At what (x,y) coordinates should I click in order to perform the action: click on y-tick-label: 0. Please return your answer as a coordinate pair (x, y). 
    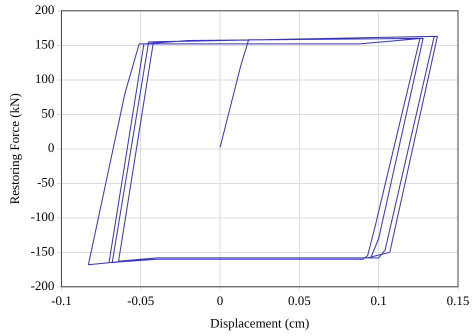
    Looking at the image, I should click on (51, 148).